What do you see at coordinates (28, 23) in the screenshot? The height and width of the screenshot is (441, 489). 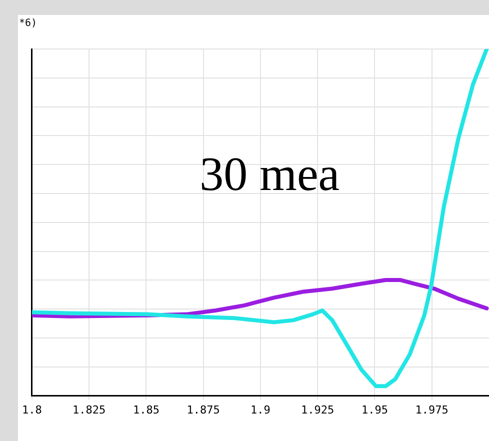 I see `text: *6)` at bounding box center [28, 23].